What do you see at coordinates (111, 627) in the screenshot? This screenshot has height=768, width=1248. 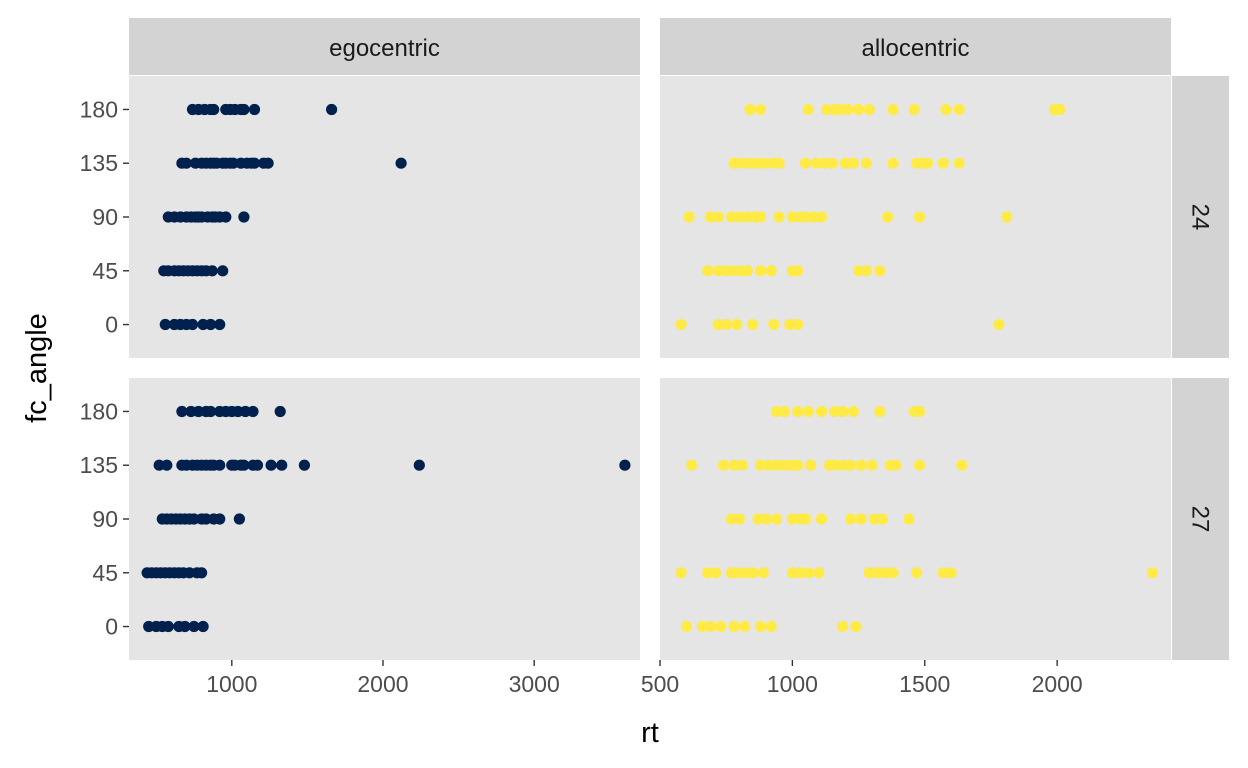 I see `y-tick-label: 0` at bounding box center [111, 627].